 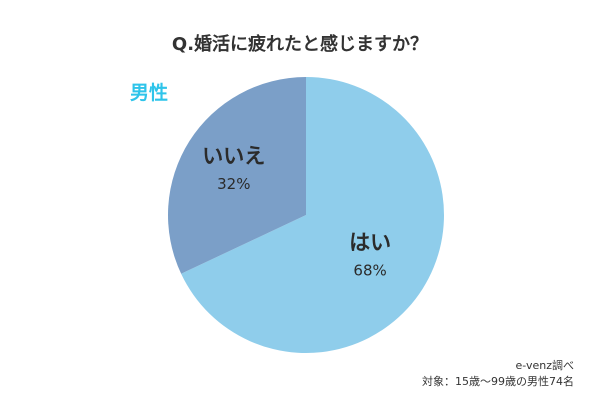 I want to click on group-label: 男性, so click(x=149, y=92).